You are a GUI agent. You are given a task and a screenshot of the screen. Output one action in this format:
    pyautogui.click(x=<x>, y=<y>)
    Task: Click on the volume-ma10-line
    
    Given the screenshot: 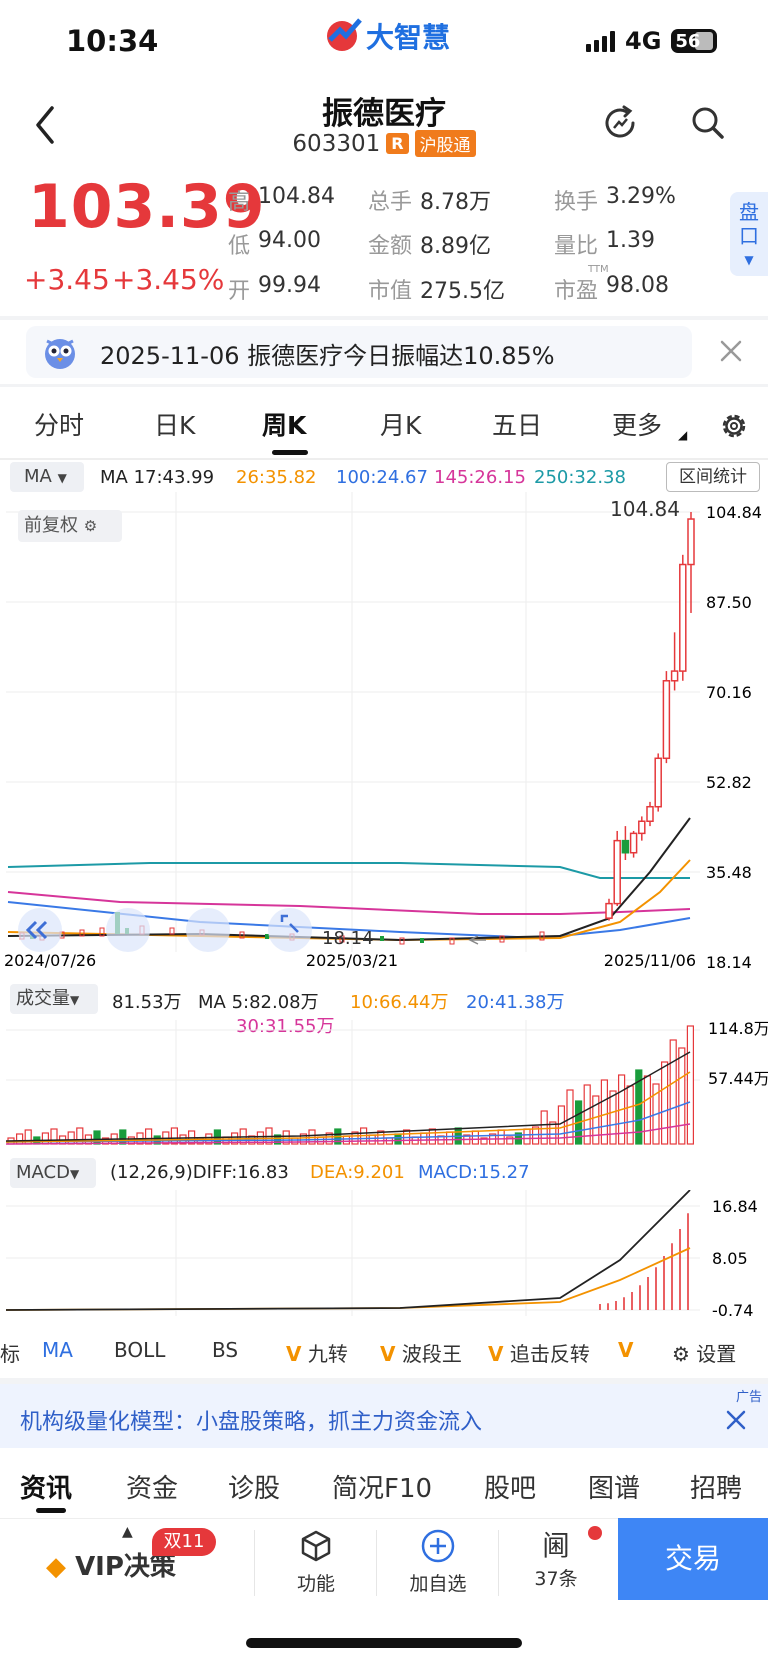 What is the action you would take?
    pyautogui.click(x=348, y=1107)
    